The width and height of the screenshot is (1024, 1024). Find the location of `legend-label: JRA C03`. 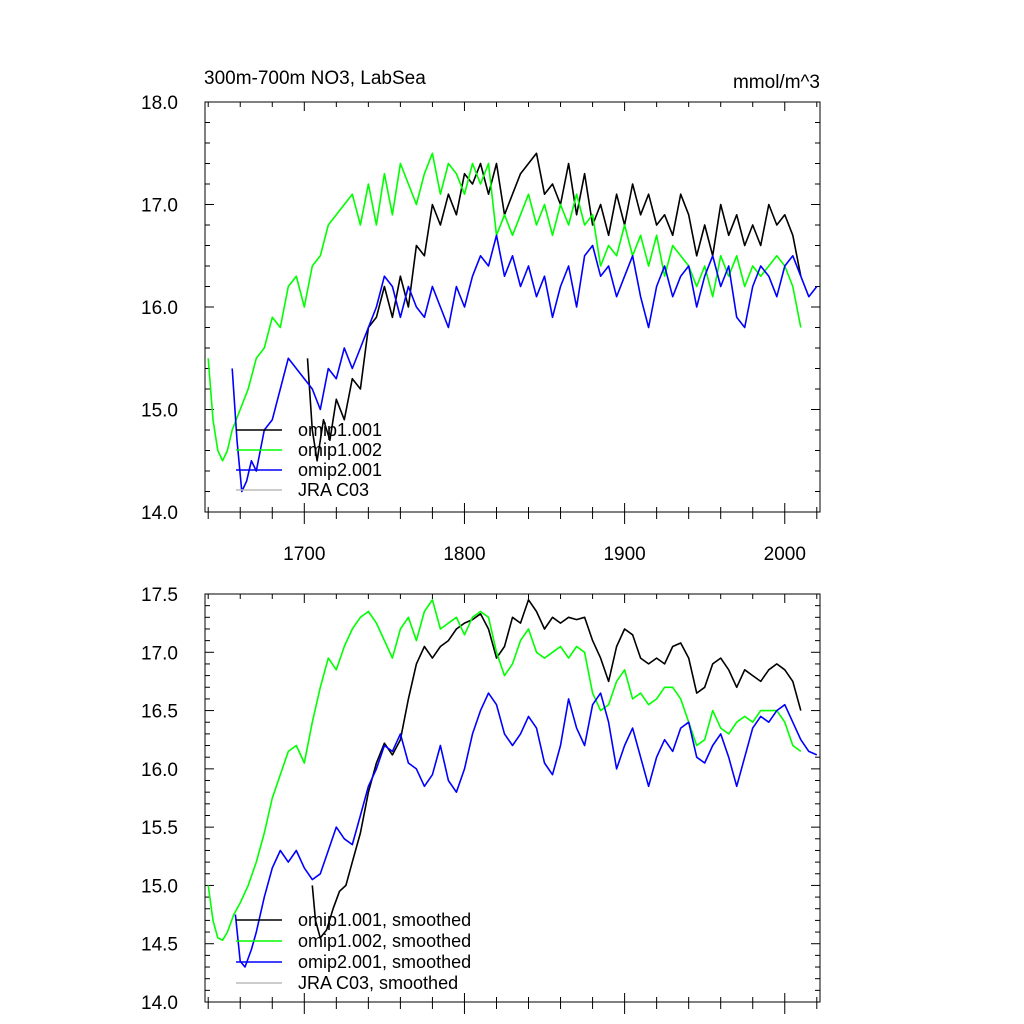

legend-label: JRA C03 is located at coordinates (333, 490).